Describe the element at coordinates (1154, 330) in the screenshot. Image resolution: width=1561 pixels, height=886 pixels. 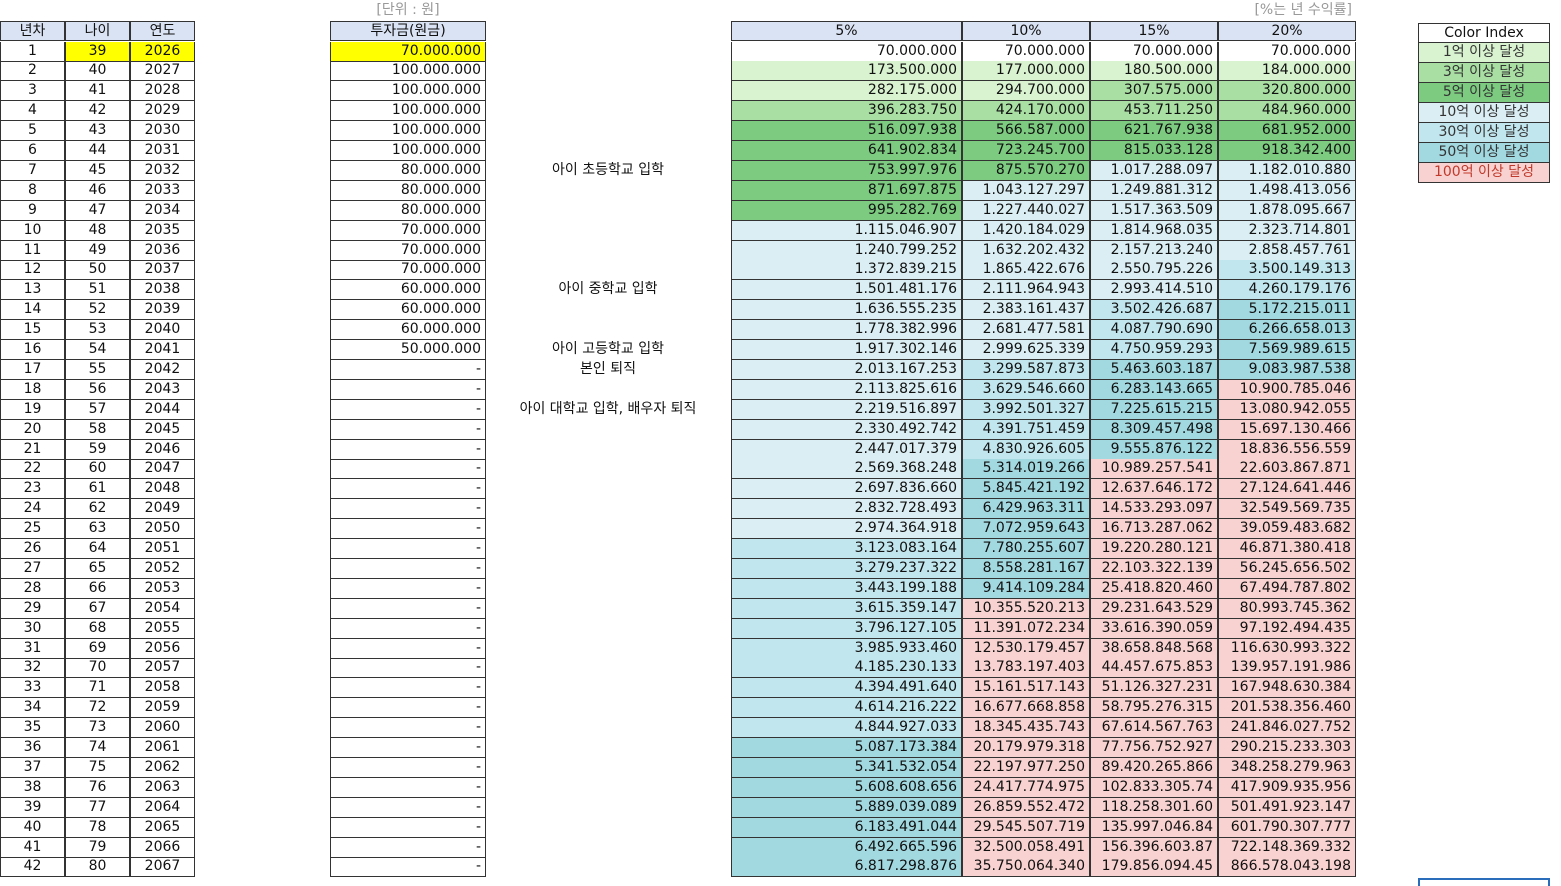
I see `result-cell: 4.087.790.690` at that location.